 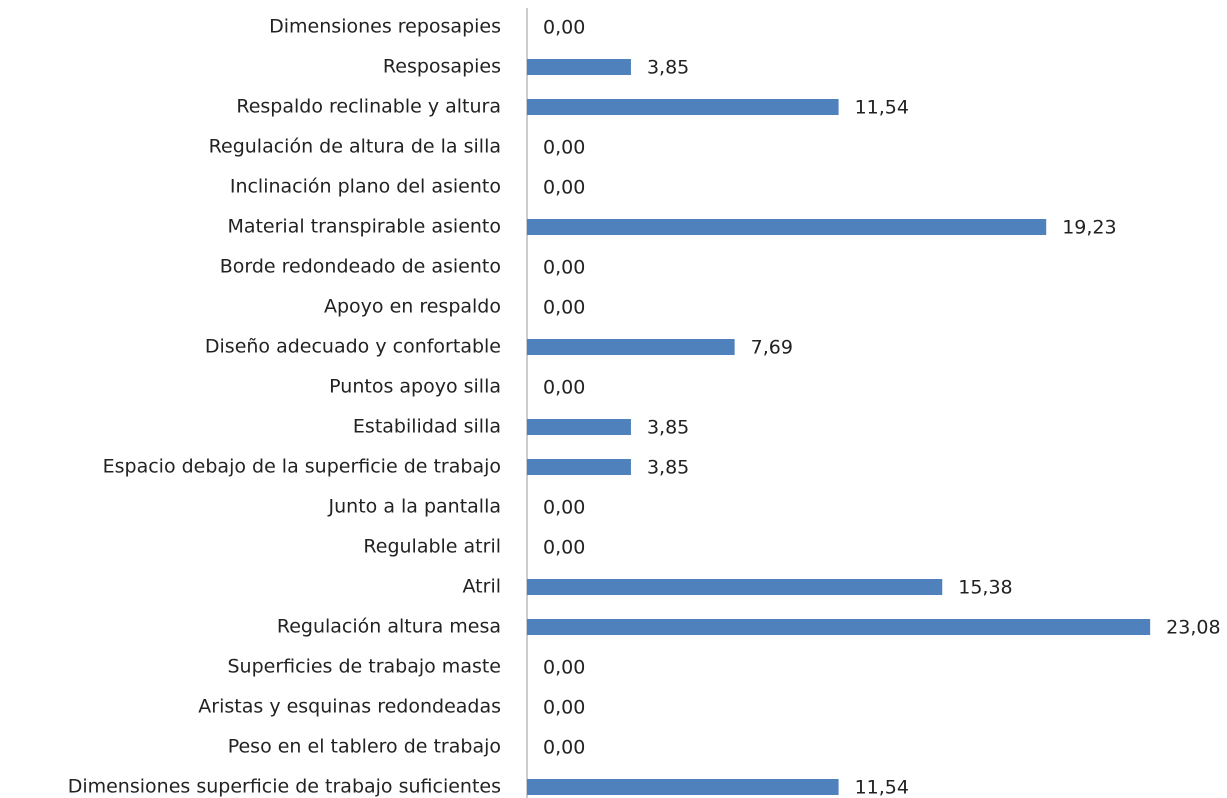 I want to click on category-label: Superficies de trabajo maste, so click(x=364, y=667).